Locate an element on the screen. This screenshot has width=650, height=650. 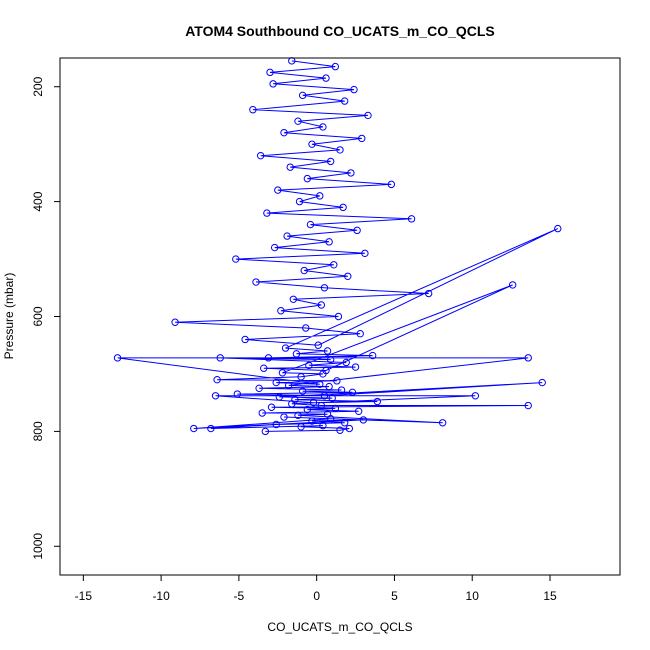
y-tick-label: 1000 is located at coordinates (38, 546).